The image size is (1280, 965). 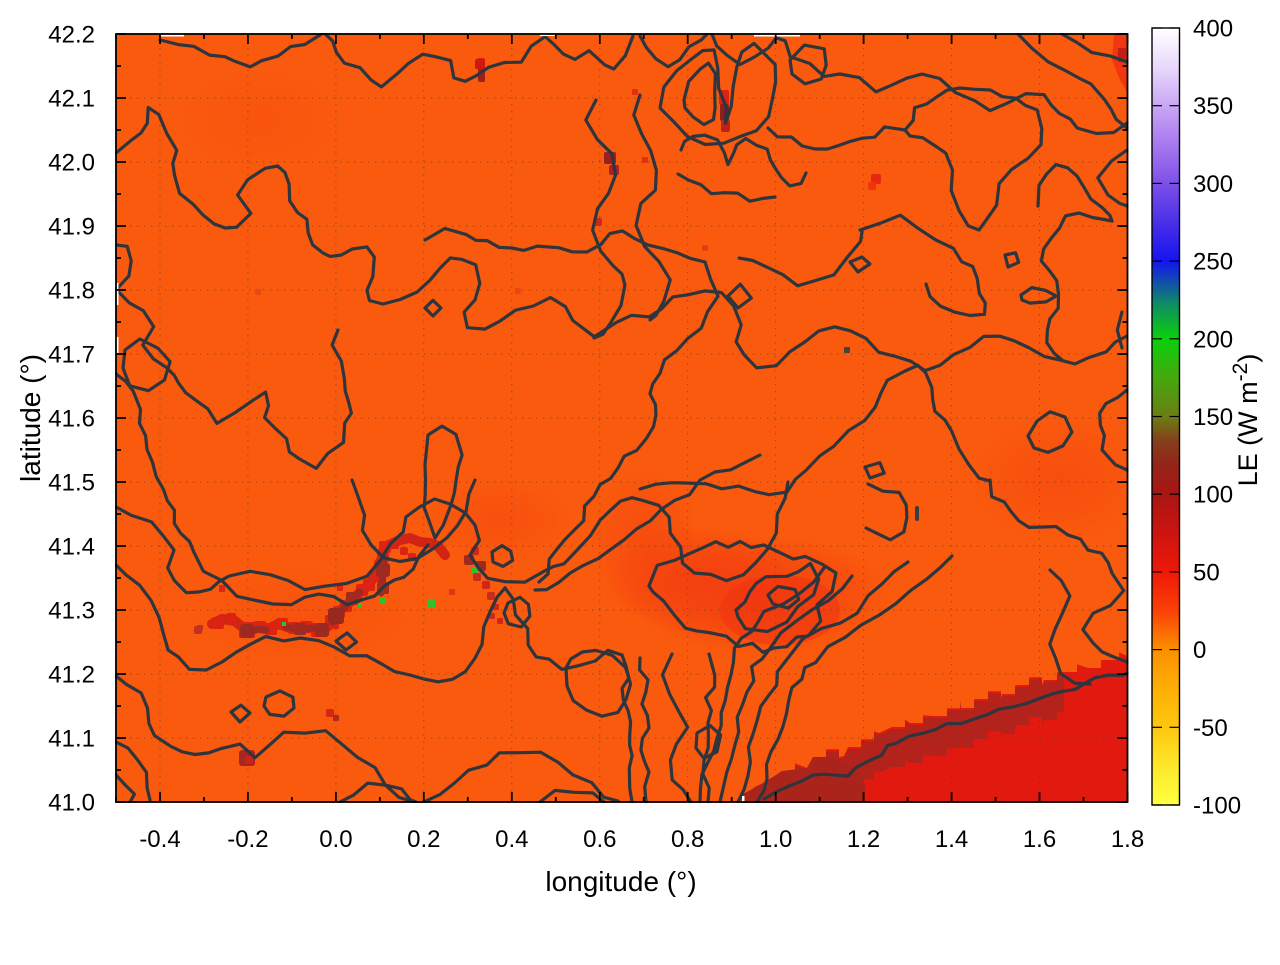 What do you see at coordinates (71, 803) in the screenshot?
I see `svg-text: 41.0` at bounding box center [71, 803].